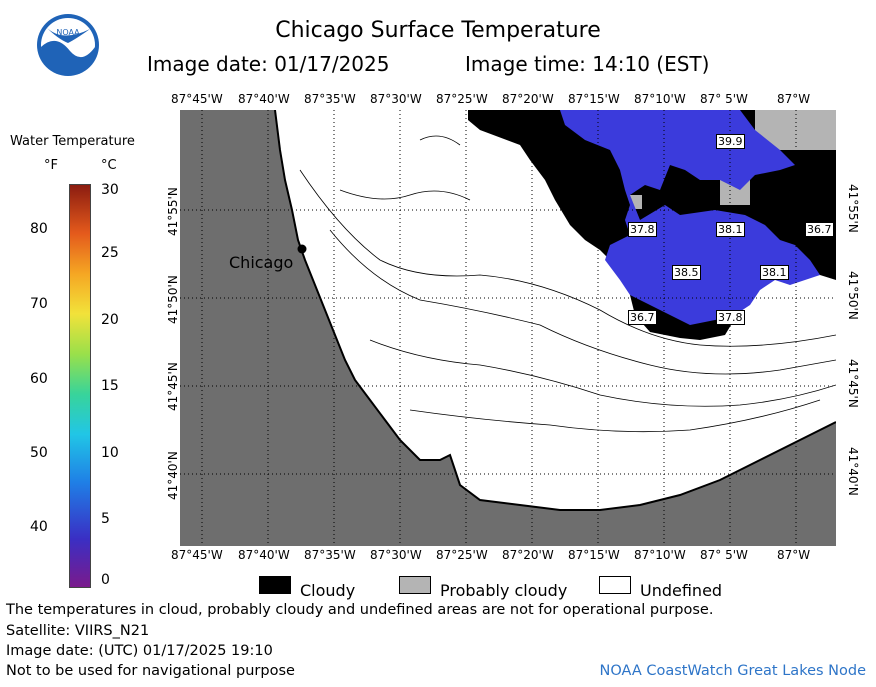  Describe the element at coordinates (504, 590) in the screenshot. I see `legend-label-probably-cloudy: Probably cloudy` at that location.